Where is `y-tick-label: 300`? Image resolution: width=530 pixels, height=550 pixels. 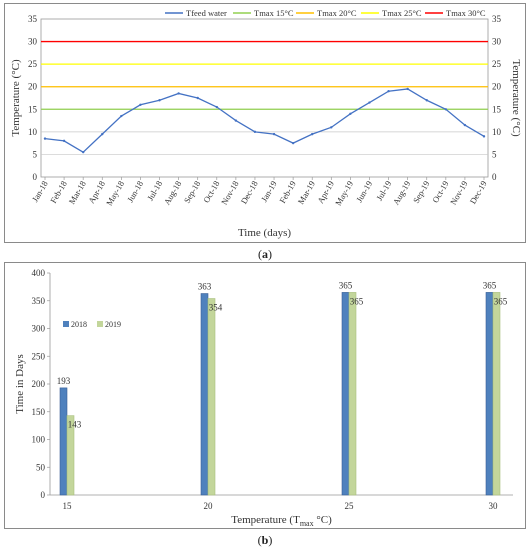 y-tick-label: 300 is located at coordinates (39, 329).